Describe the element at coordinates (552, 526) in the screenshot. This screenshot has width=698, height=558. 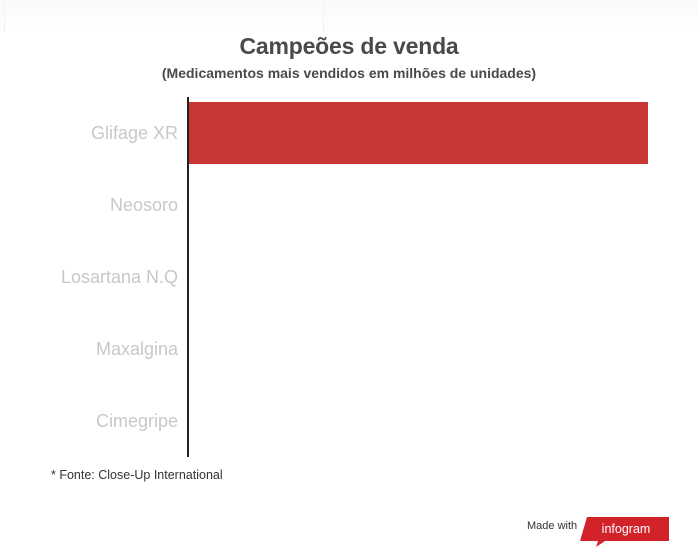
I see `made-with-label: Made with` at that location.